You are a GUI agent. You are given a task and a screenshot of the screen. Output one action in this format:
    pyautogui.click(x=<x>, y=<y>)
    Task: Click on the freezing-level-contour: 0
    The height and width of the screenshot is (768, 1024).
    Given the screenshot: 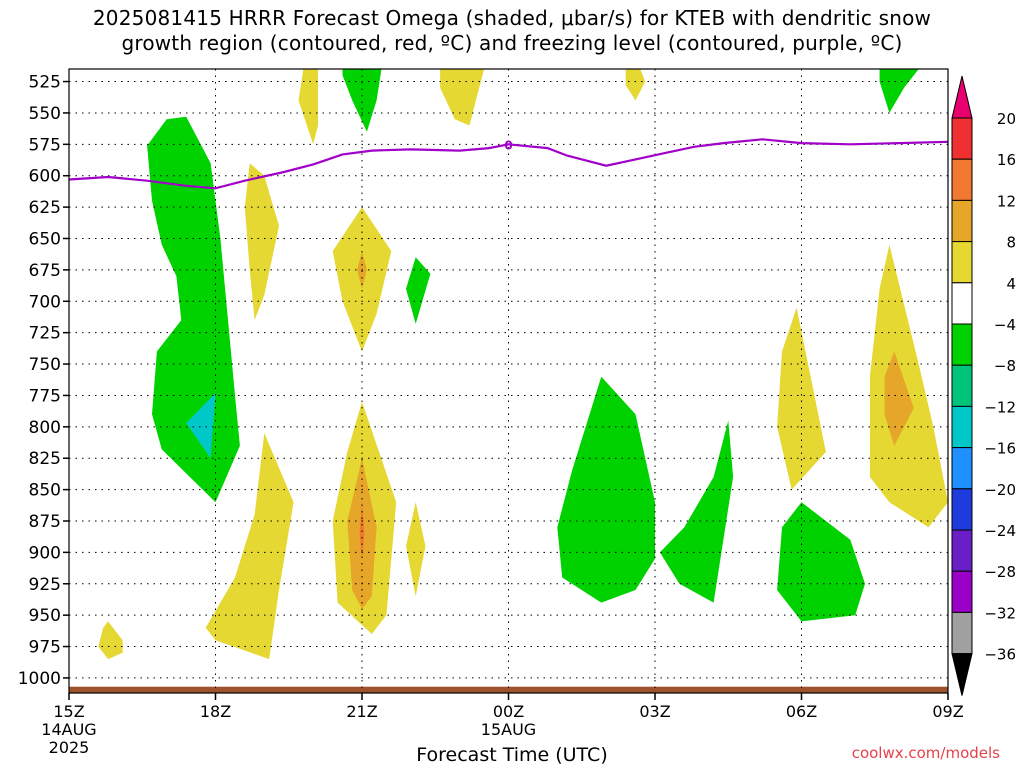 What is the action you would take?
    pyautogui.click(x=508, y=164)
    